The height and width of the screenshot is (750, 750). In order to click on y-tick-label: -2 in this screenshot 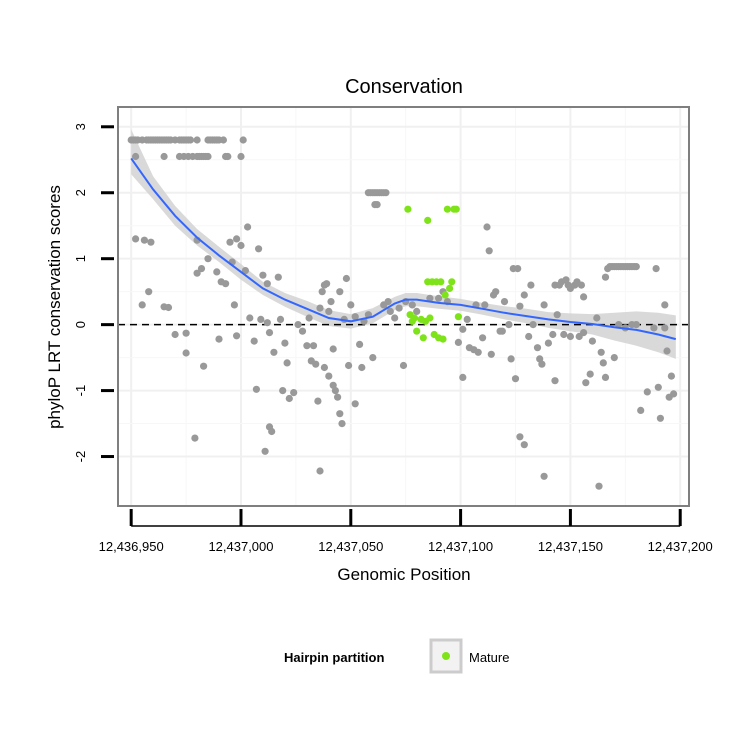, I will do `click(80, 457)`.